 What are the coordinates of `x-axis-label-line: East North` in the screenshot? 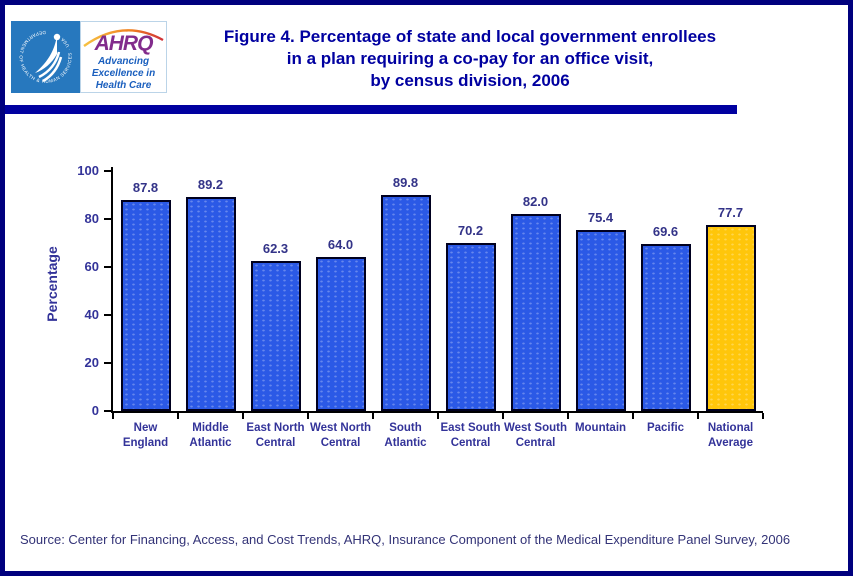 It's located at (275, 428).